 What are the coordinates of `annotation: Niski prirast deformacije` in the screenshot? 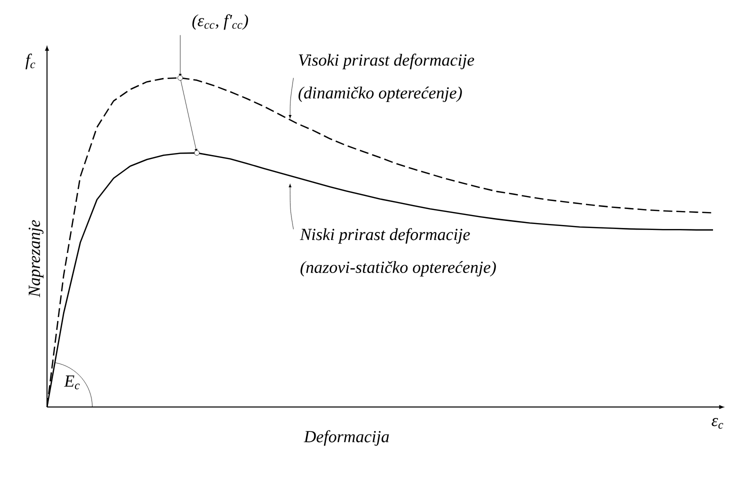 It's located at (385, 236).